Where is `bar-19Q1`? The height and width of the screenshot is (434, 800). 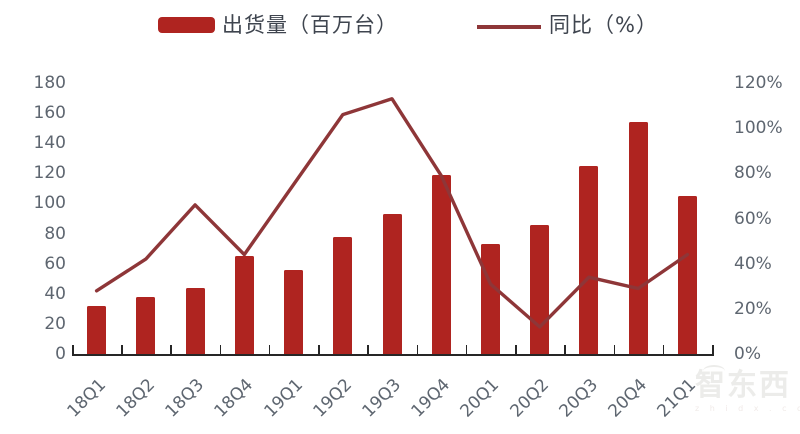 bar-19Q1 is located at coordinates (294, 311).